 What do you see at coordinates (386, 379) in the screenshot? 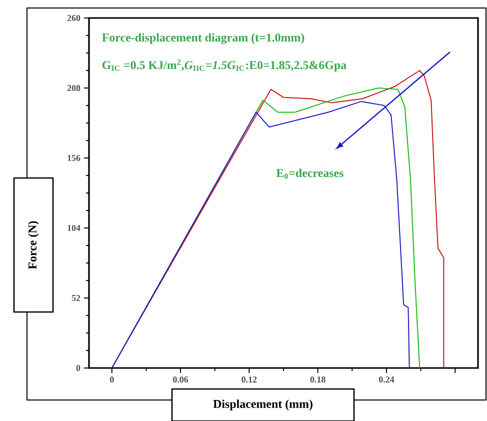
I see `x-tick-label: 0.24` at bounding box center [386, 379].